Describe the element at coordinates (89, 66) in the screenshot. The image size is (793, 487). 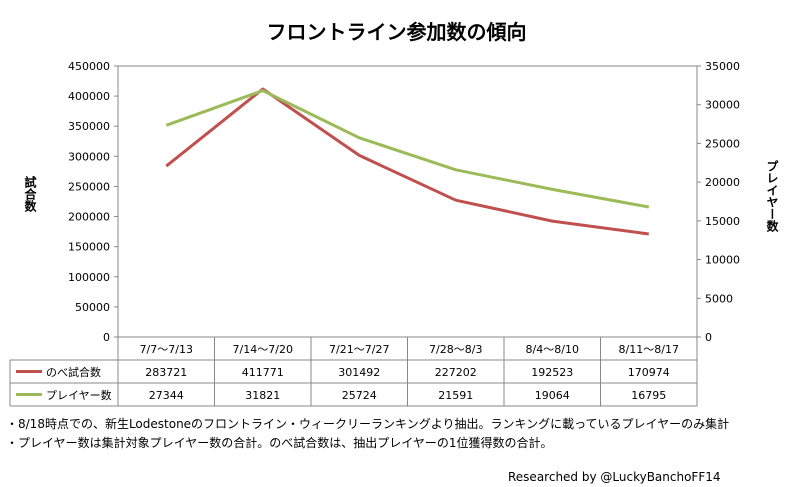
I see `y-left-tick-label: 450000` at that location.